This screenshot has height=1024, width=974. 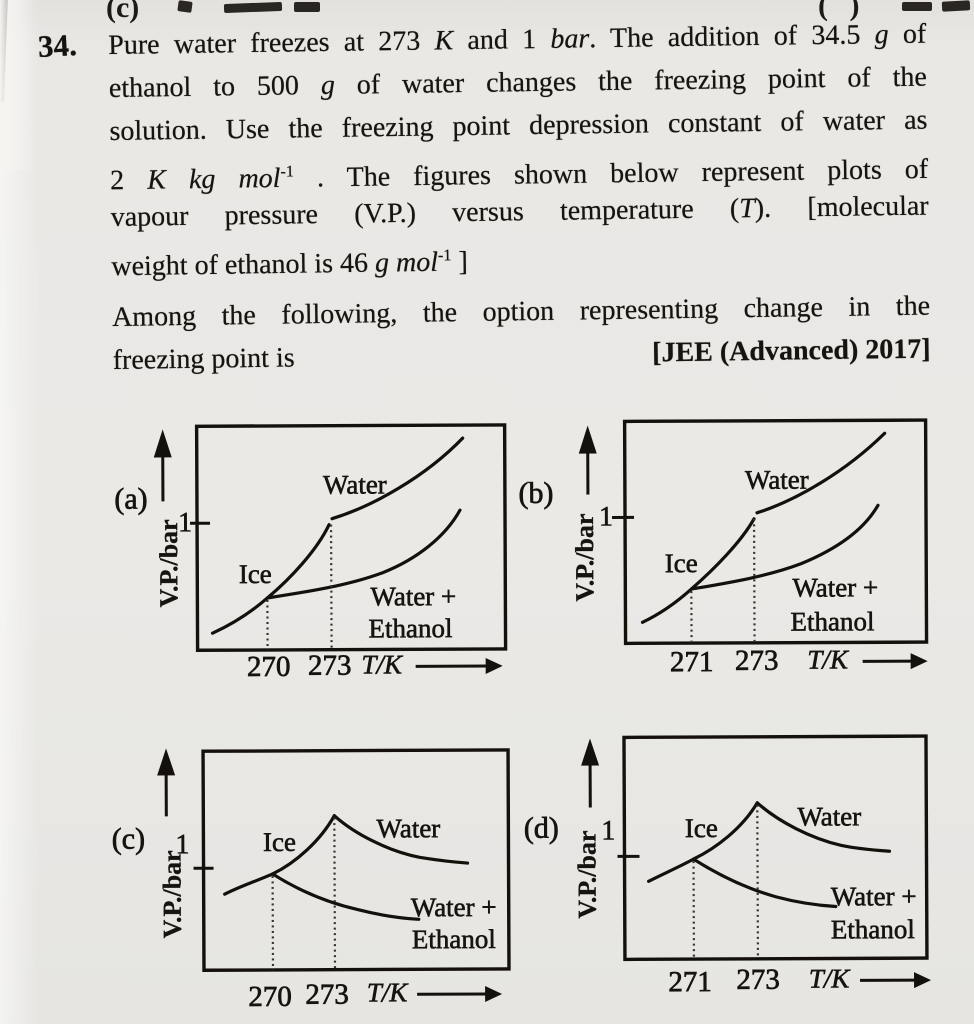 I want to click on scan-margin-highlight, so click(x=17, y=85).